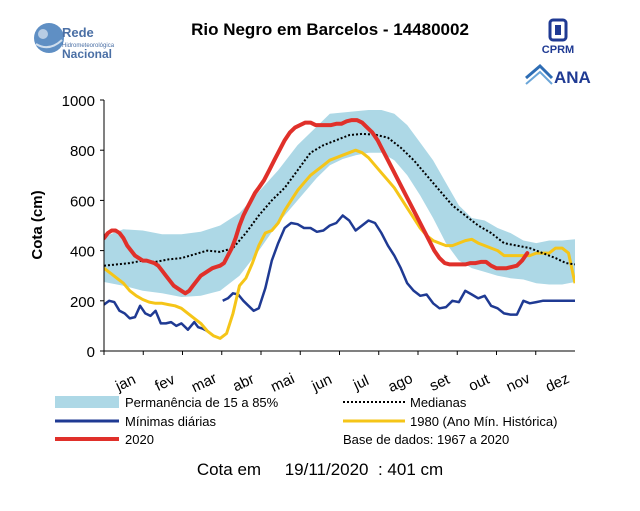  I want to click on y-tick-label: 1000, so click(78, 101).